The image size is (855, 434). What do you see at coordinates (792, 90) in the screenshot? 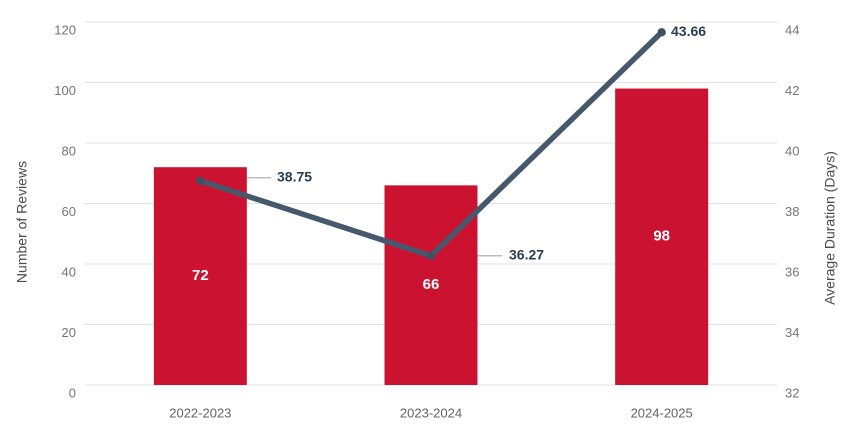
I see `right-axis-tick-label: 42` at bounding box center [792, 90].